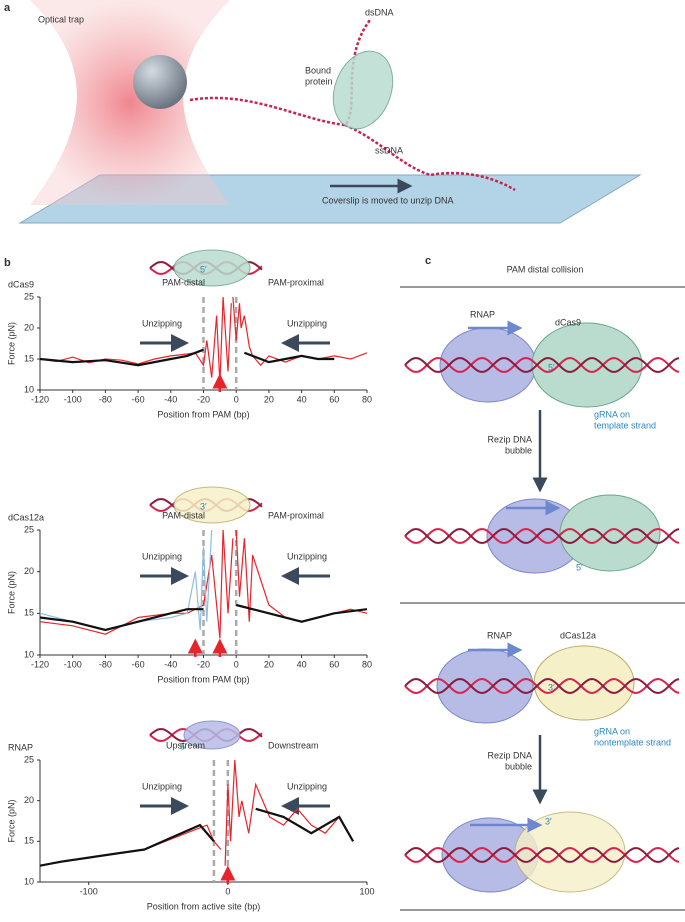 Image resolution: width=685 pixels, height=922 pixels. What do you see at coordinates (612, 414) in the screenshot?
I see `label: gRNA on` at bounding box center [612, 414].